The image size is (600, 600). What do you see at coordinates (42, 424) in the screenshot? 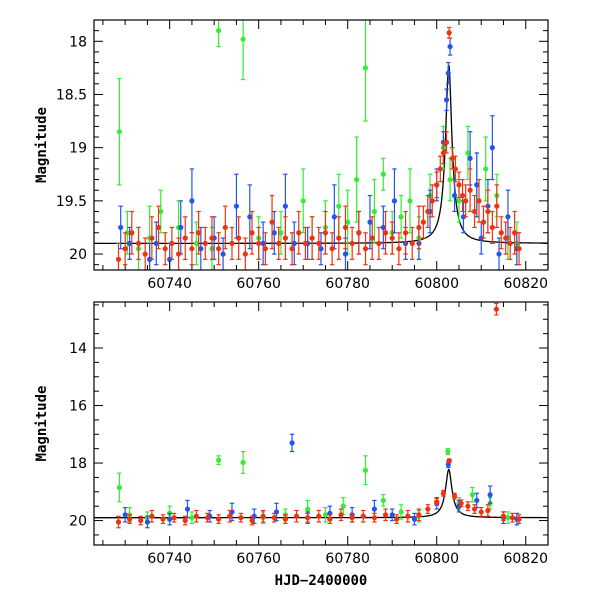
I see `y-axis-label: Magnitude` at bounding box center [42, 424].